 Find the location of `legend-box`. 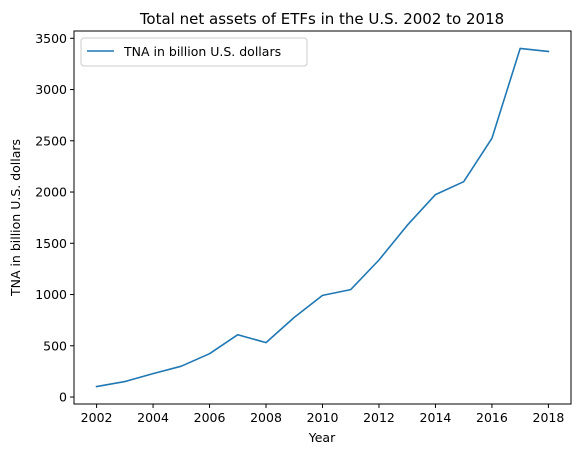

legend-box is located at coordinates (194, 52).